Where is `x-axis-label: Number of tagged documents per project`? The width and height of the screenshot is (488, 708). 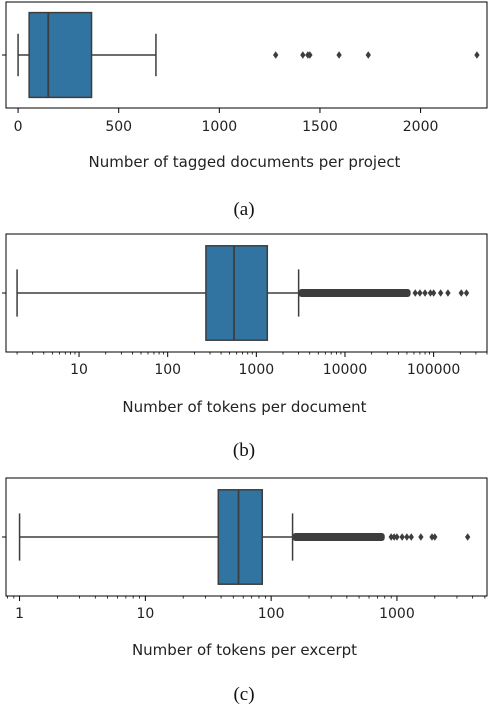
x-axis-label: Number of tagged documents per project is located at coordinates (245, 162).